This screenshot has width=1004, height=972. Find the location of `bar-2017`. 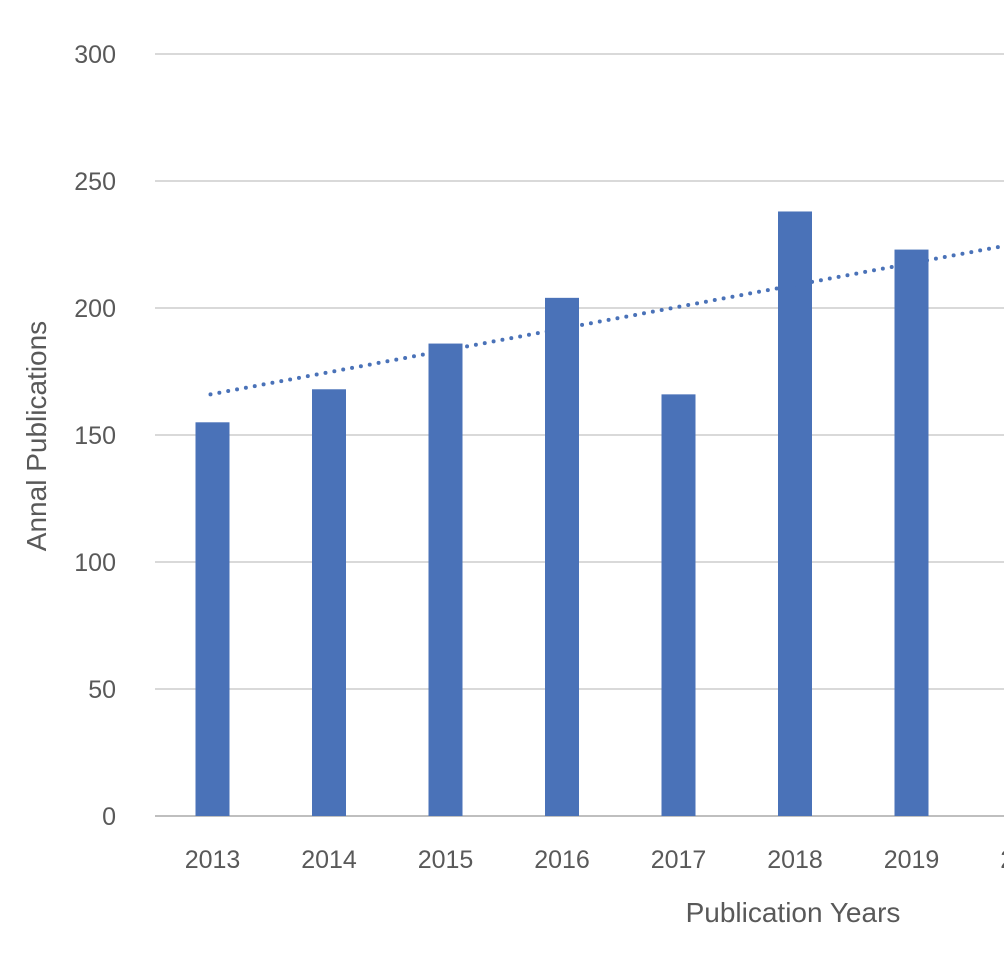

bar-2017 is located at coordinates (678, 605).